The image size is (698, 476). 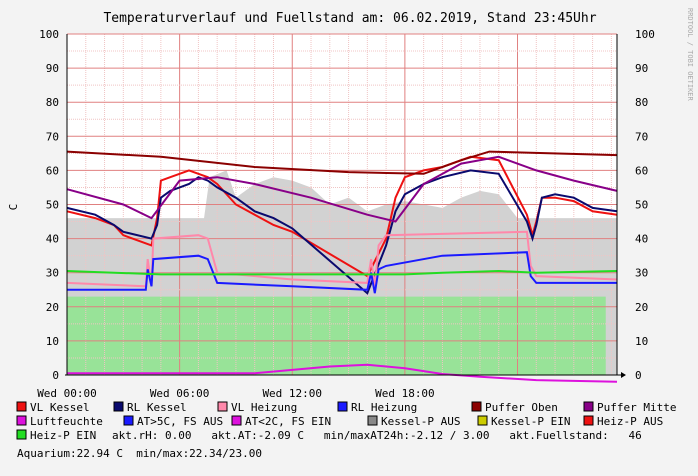 What do you see at coordinates (641, 170) in the screenshot?
I see `y-tick-label-right: 60` at bounding box center [641, 170].